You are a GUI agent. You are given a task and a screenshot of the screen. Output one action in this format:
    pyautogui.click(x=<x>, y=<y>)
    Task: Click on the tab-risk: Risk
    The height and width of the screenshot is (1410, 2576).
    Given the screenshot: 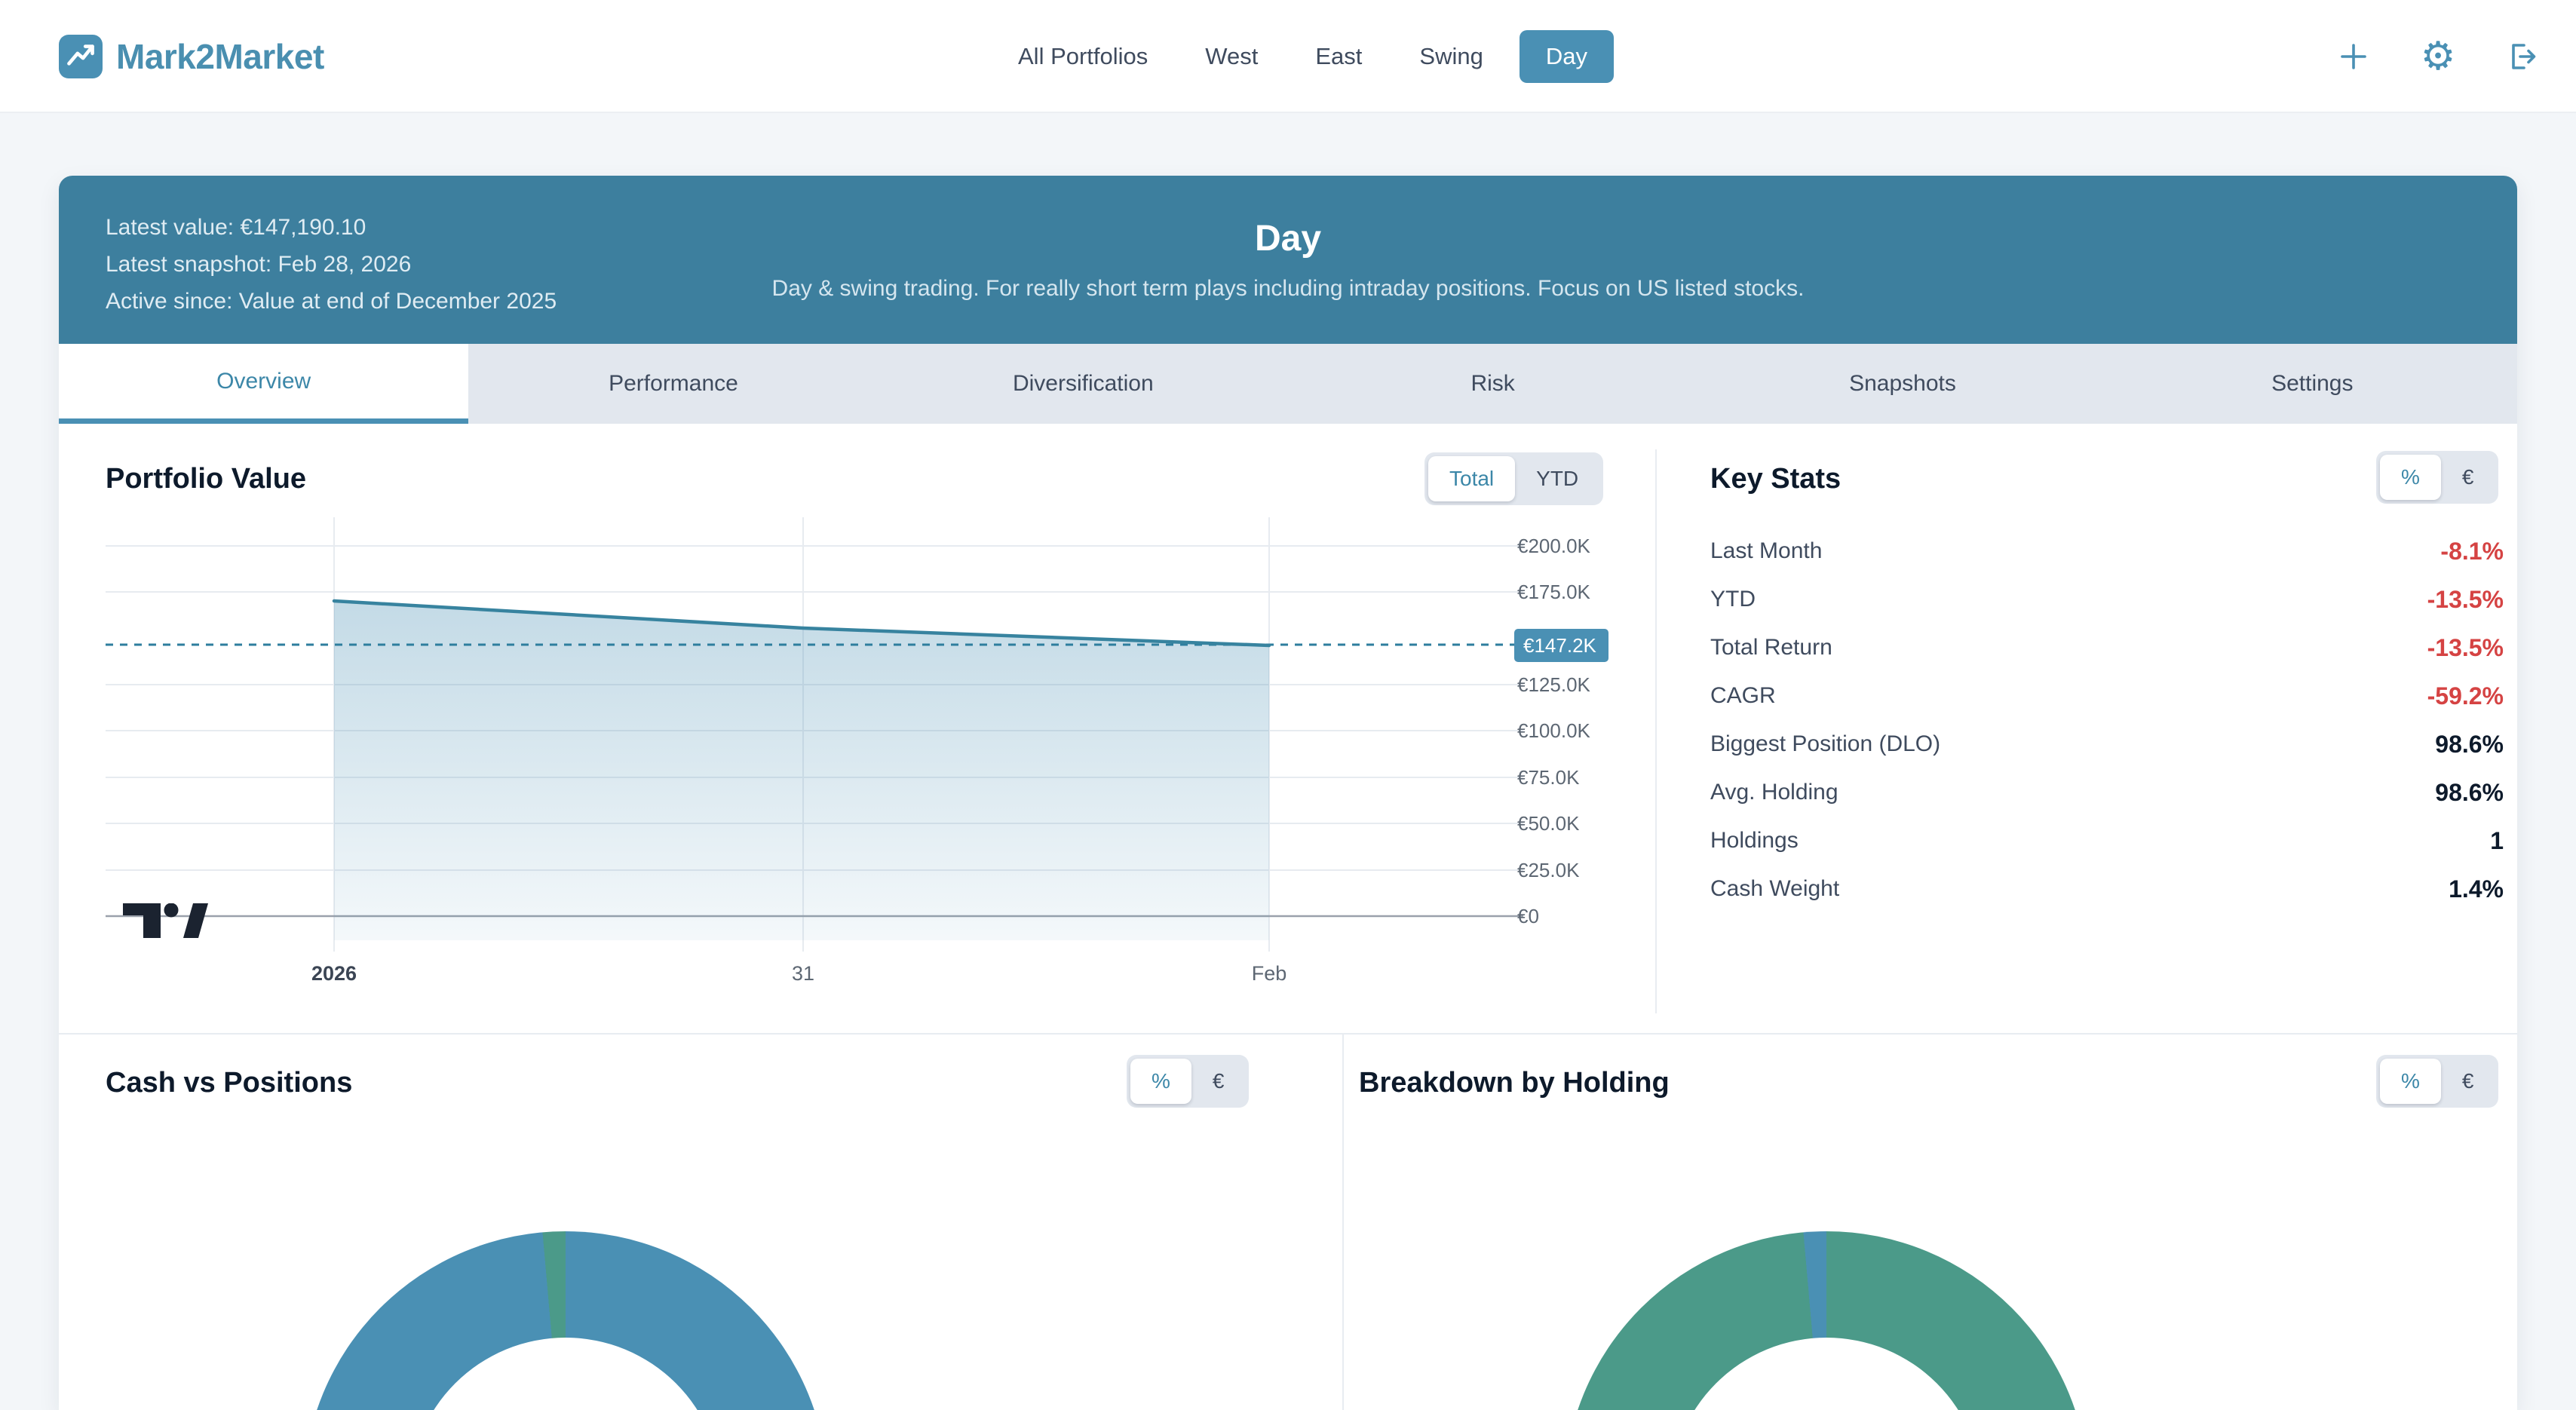 What is the action you would take?
    pyautogui.click(x=1492, y=384)
    